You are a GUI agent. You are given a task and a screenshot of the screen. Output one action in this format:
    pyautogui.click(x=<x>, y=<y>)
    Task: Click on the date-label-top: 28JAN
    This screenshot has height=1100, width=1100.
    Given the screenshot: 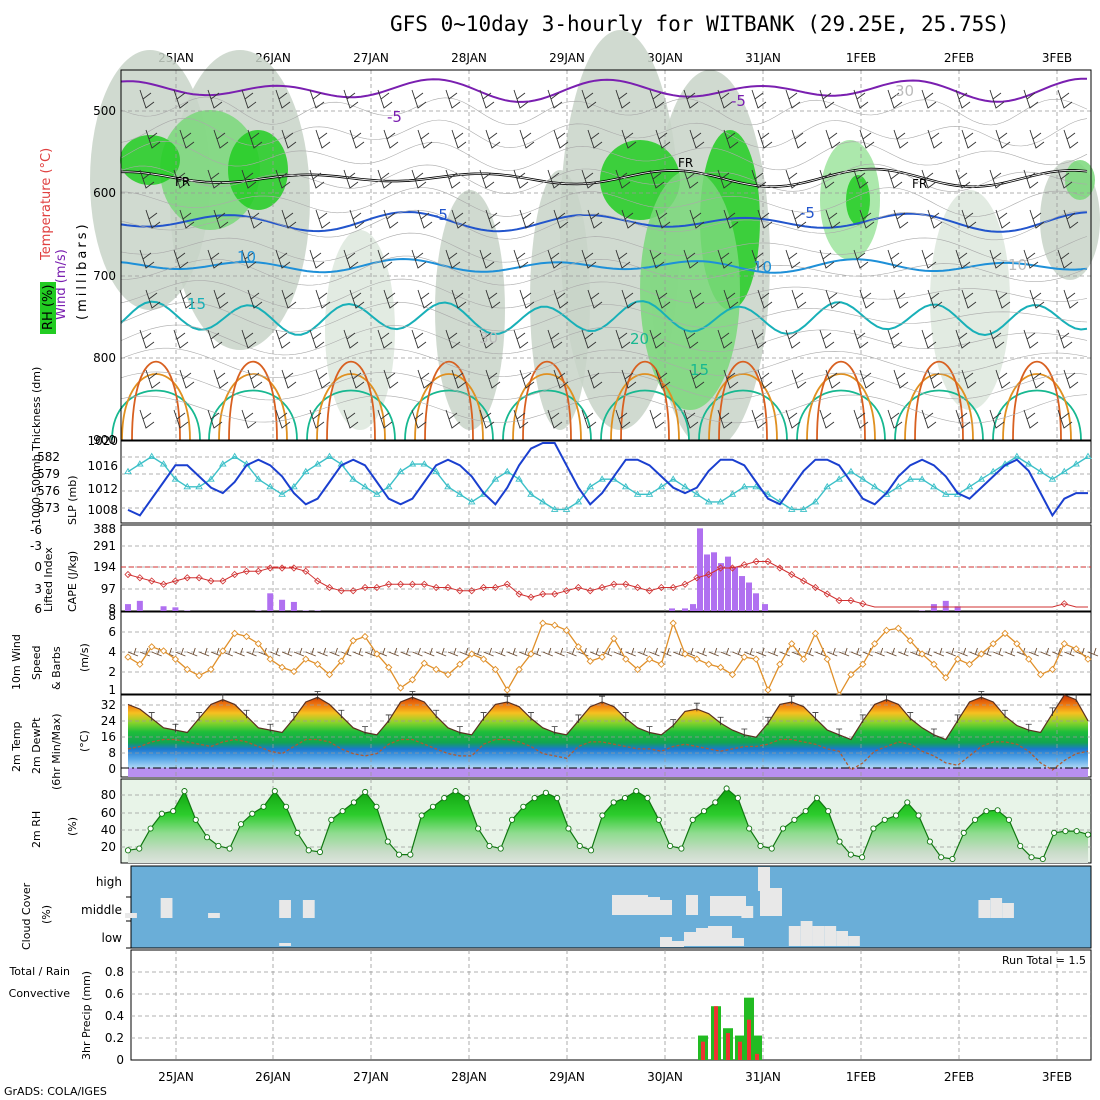 What is the action you would take?
    pyautogui.click(x=469, y=58)
    